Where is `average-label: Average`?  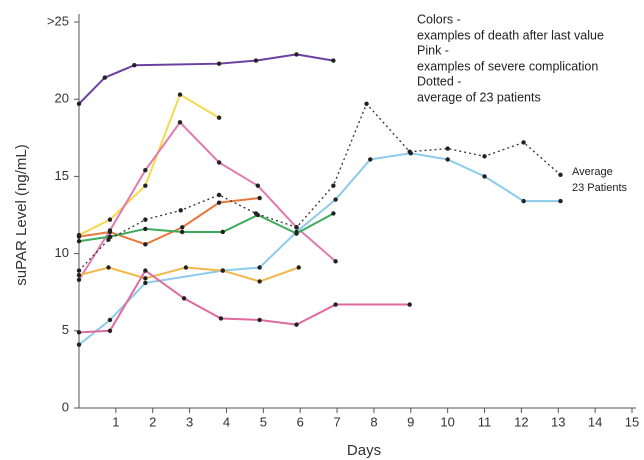
average-label: Average is located at coordinates (592, 172).